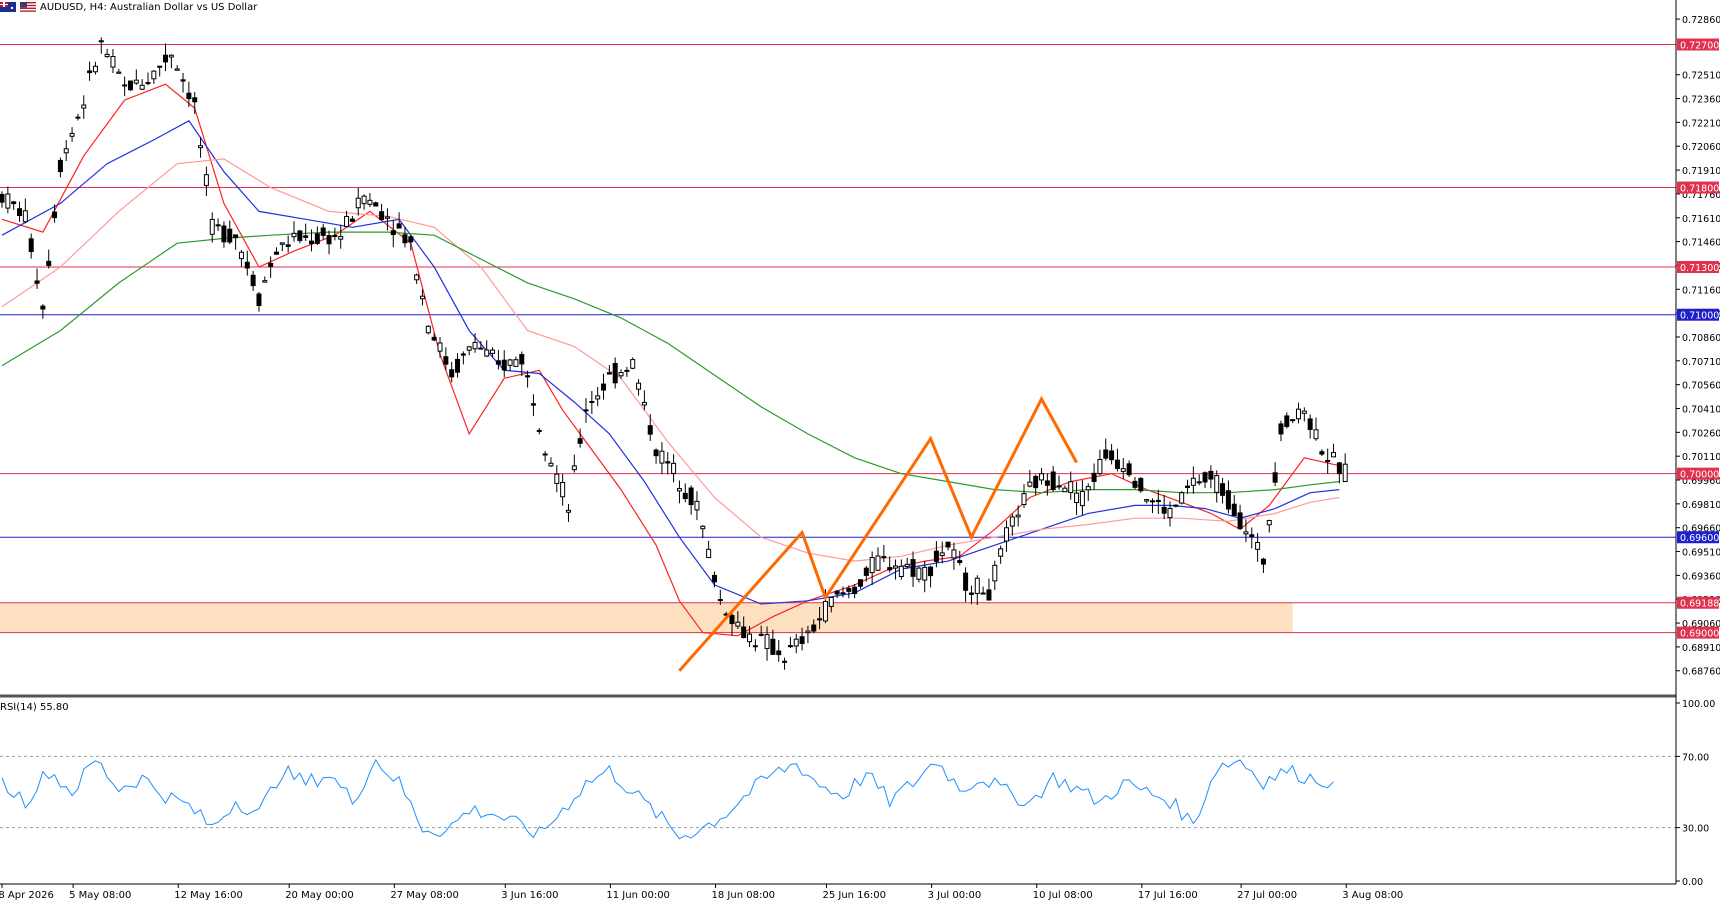  I want to click on time-tick-label: 25 Jun 16:00, so click(854, 895).